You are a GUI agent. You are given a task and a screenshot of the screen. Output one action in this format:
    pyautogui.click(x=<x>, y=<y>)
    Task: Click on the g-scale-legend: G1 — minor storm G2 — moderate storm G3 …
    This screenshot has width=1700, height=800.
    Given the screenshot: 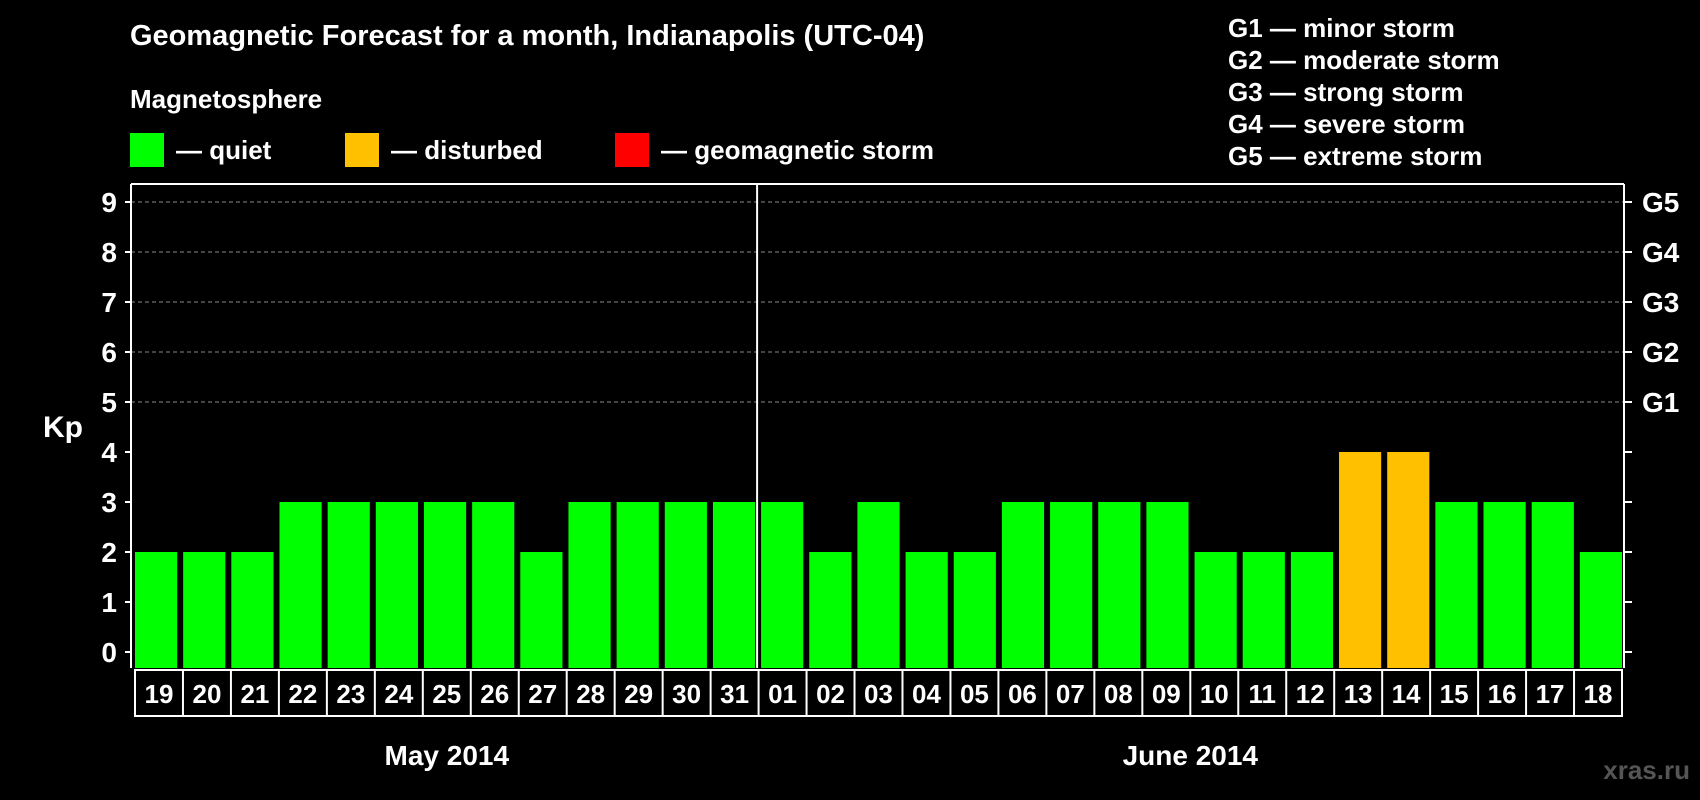 What is the action you would take?
    pyautogui.click(x=1364, y=92)
    